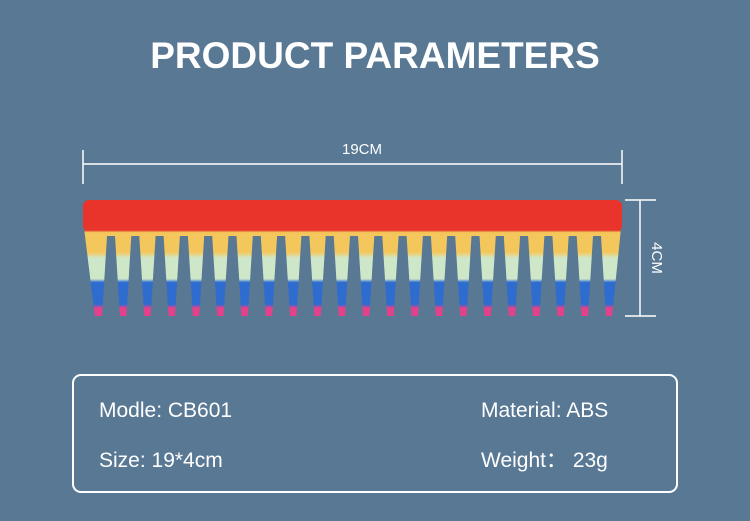 The image size is (750, 521). Describe the element at coordinates (375, 55) in the screenshot. I see `title: PRODUCT PARAMETERS` at that location.